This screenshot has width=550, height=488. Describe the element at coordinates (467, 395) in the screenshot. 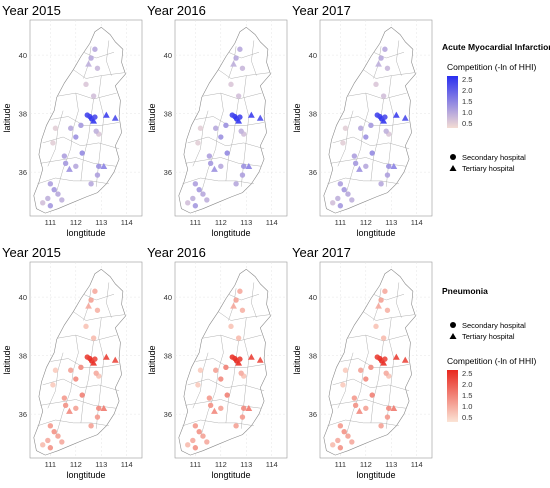

I see `colorbar-tick: 1.5` at that location.